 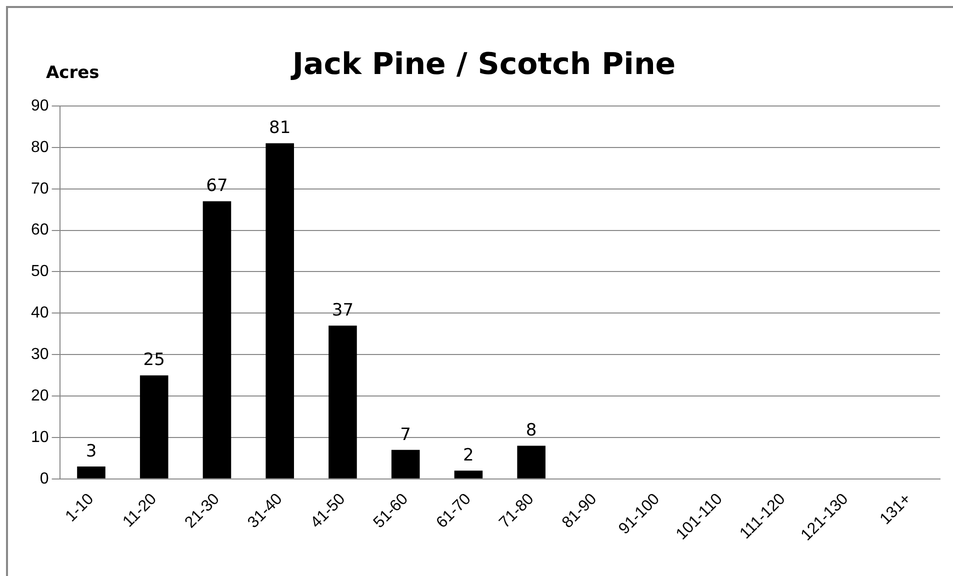 What do you see at coordinates (40, 230) in the screenshot?
I see `y-tick-label: 60` at bounding box center [40, 230].